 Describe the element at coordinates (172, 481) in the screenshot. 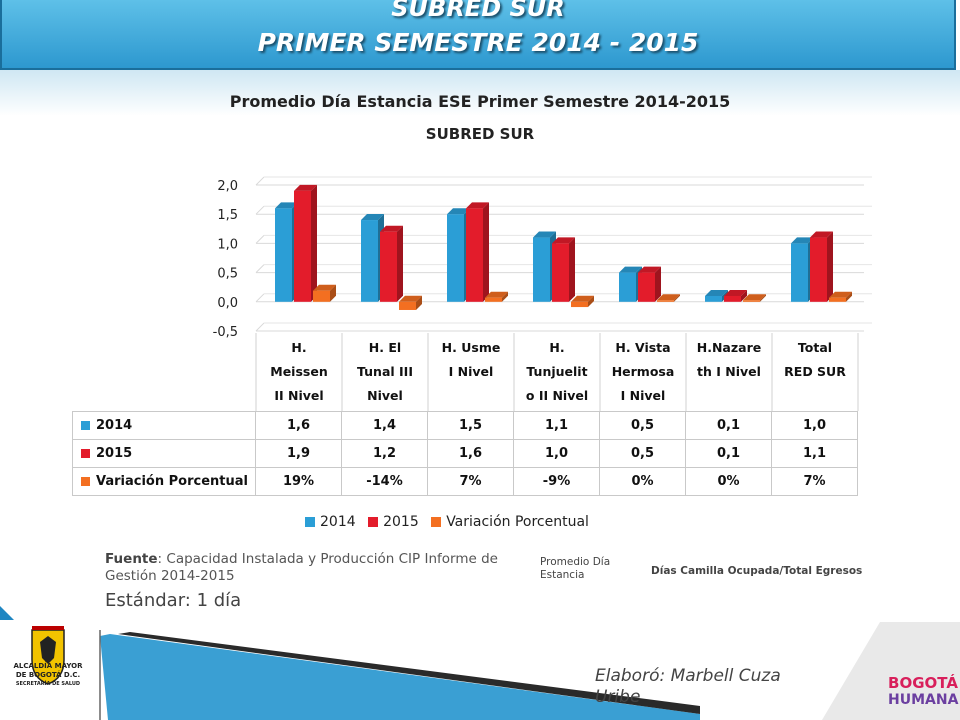

I see `series-name: Variación Porcentual` at that location.